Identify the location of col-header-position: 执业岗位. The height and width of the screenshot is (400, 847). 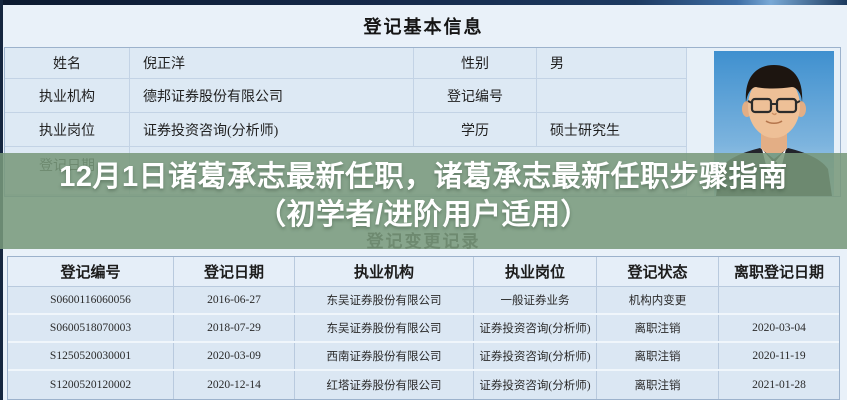
(535, 271).